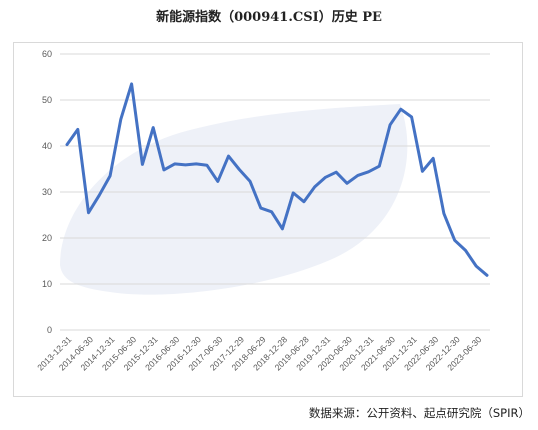 This screenshot has height=430, width=538. I want to click on source-note: 数据来源：公开资料、起点研究院（SPIR）, so click(419, 413).